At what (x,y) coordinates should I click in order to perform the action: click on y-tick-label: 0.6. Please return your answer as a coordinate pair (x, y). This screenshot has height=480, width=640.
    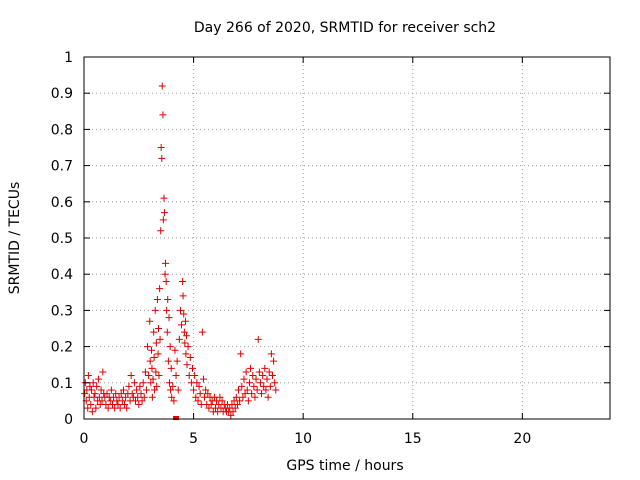
    Looking at the image, I should click on (62, 203).